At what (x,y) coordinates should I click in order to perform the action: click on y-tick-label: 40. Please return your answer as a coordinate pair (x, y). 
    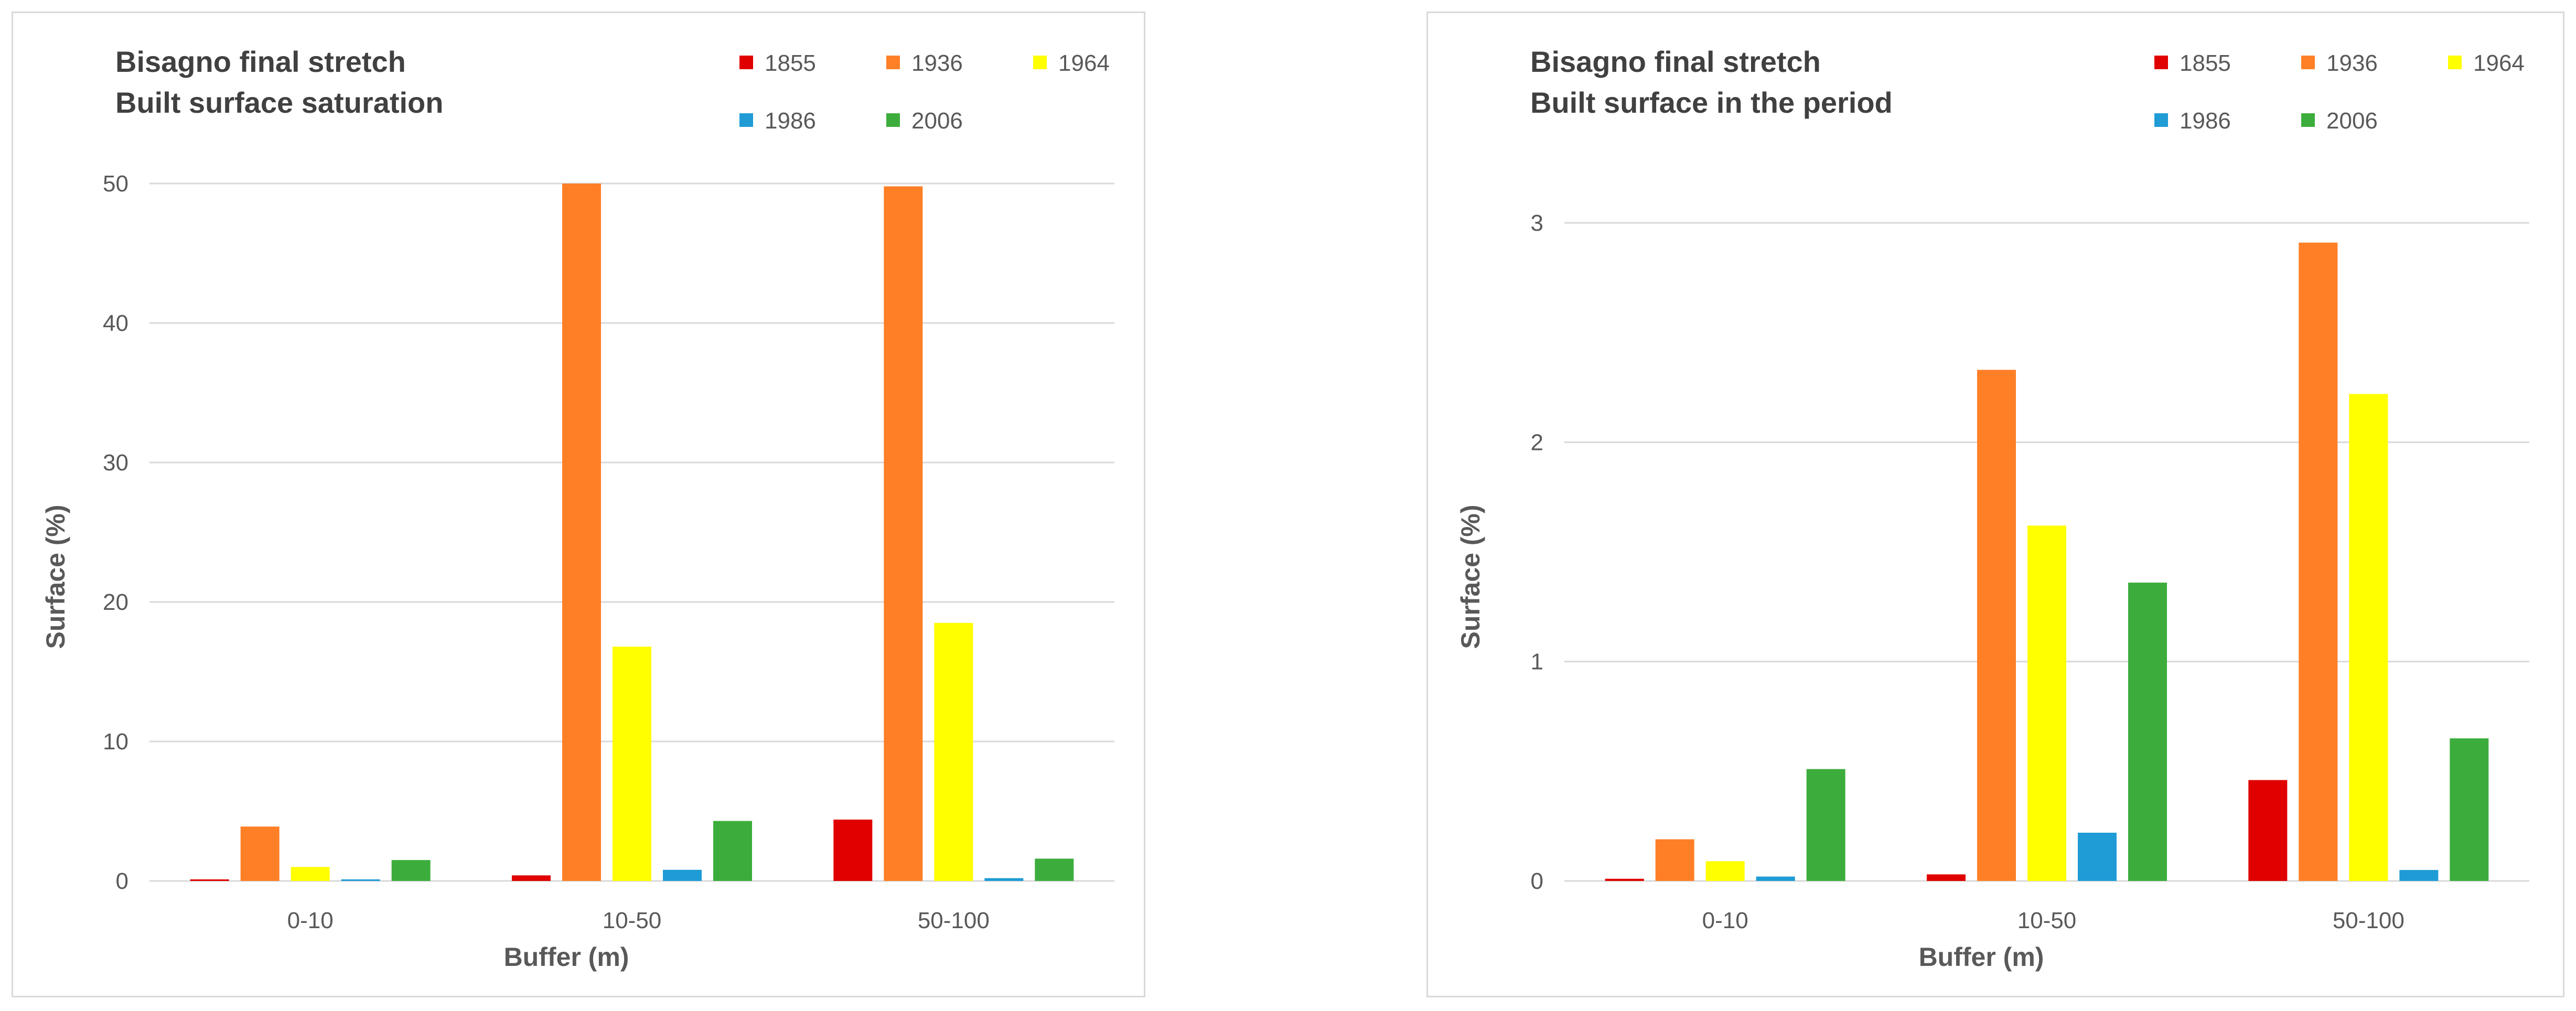
    Looking at the image, I should click on (115, 323).